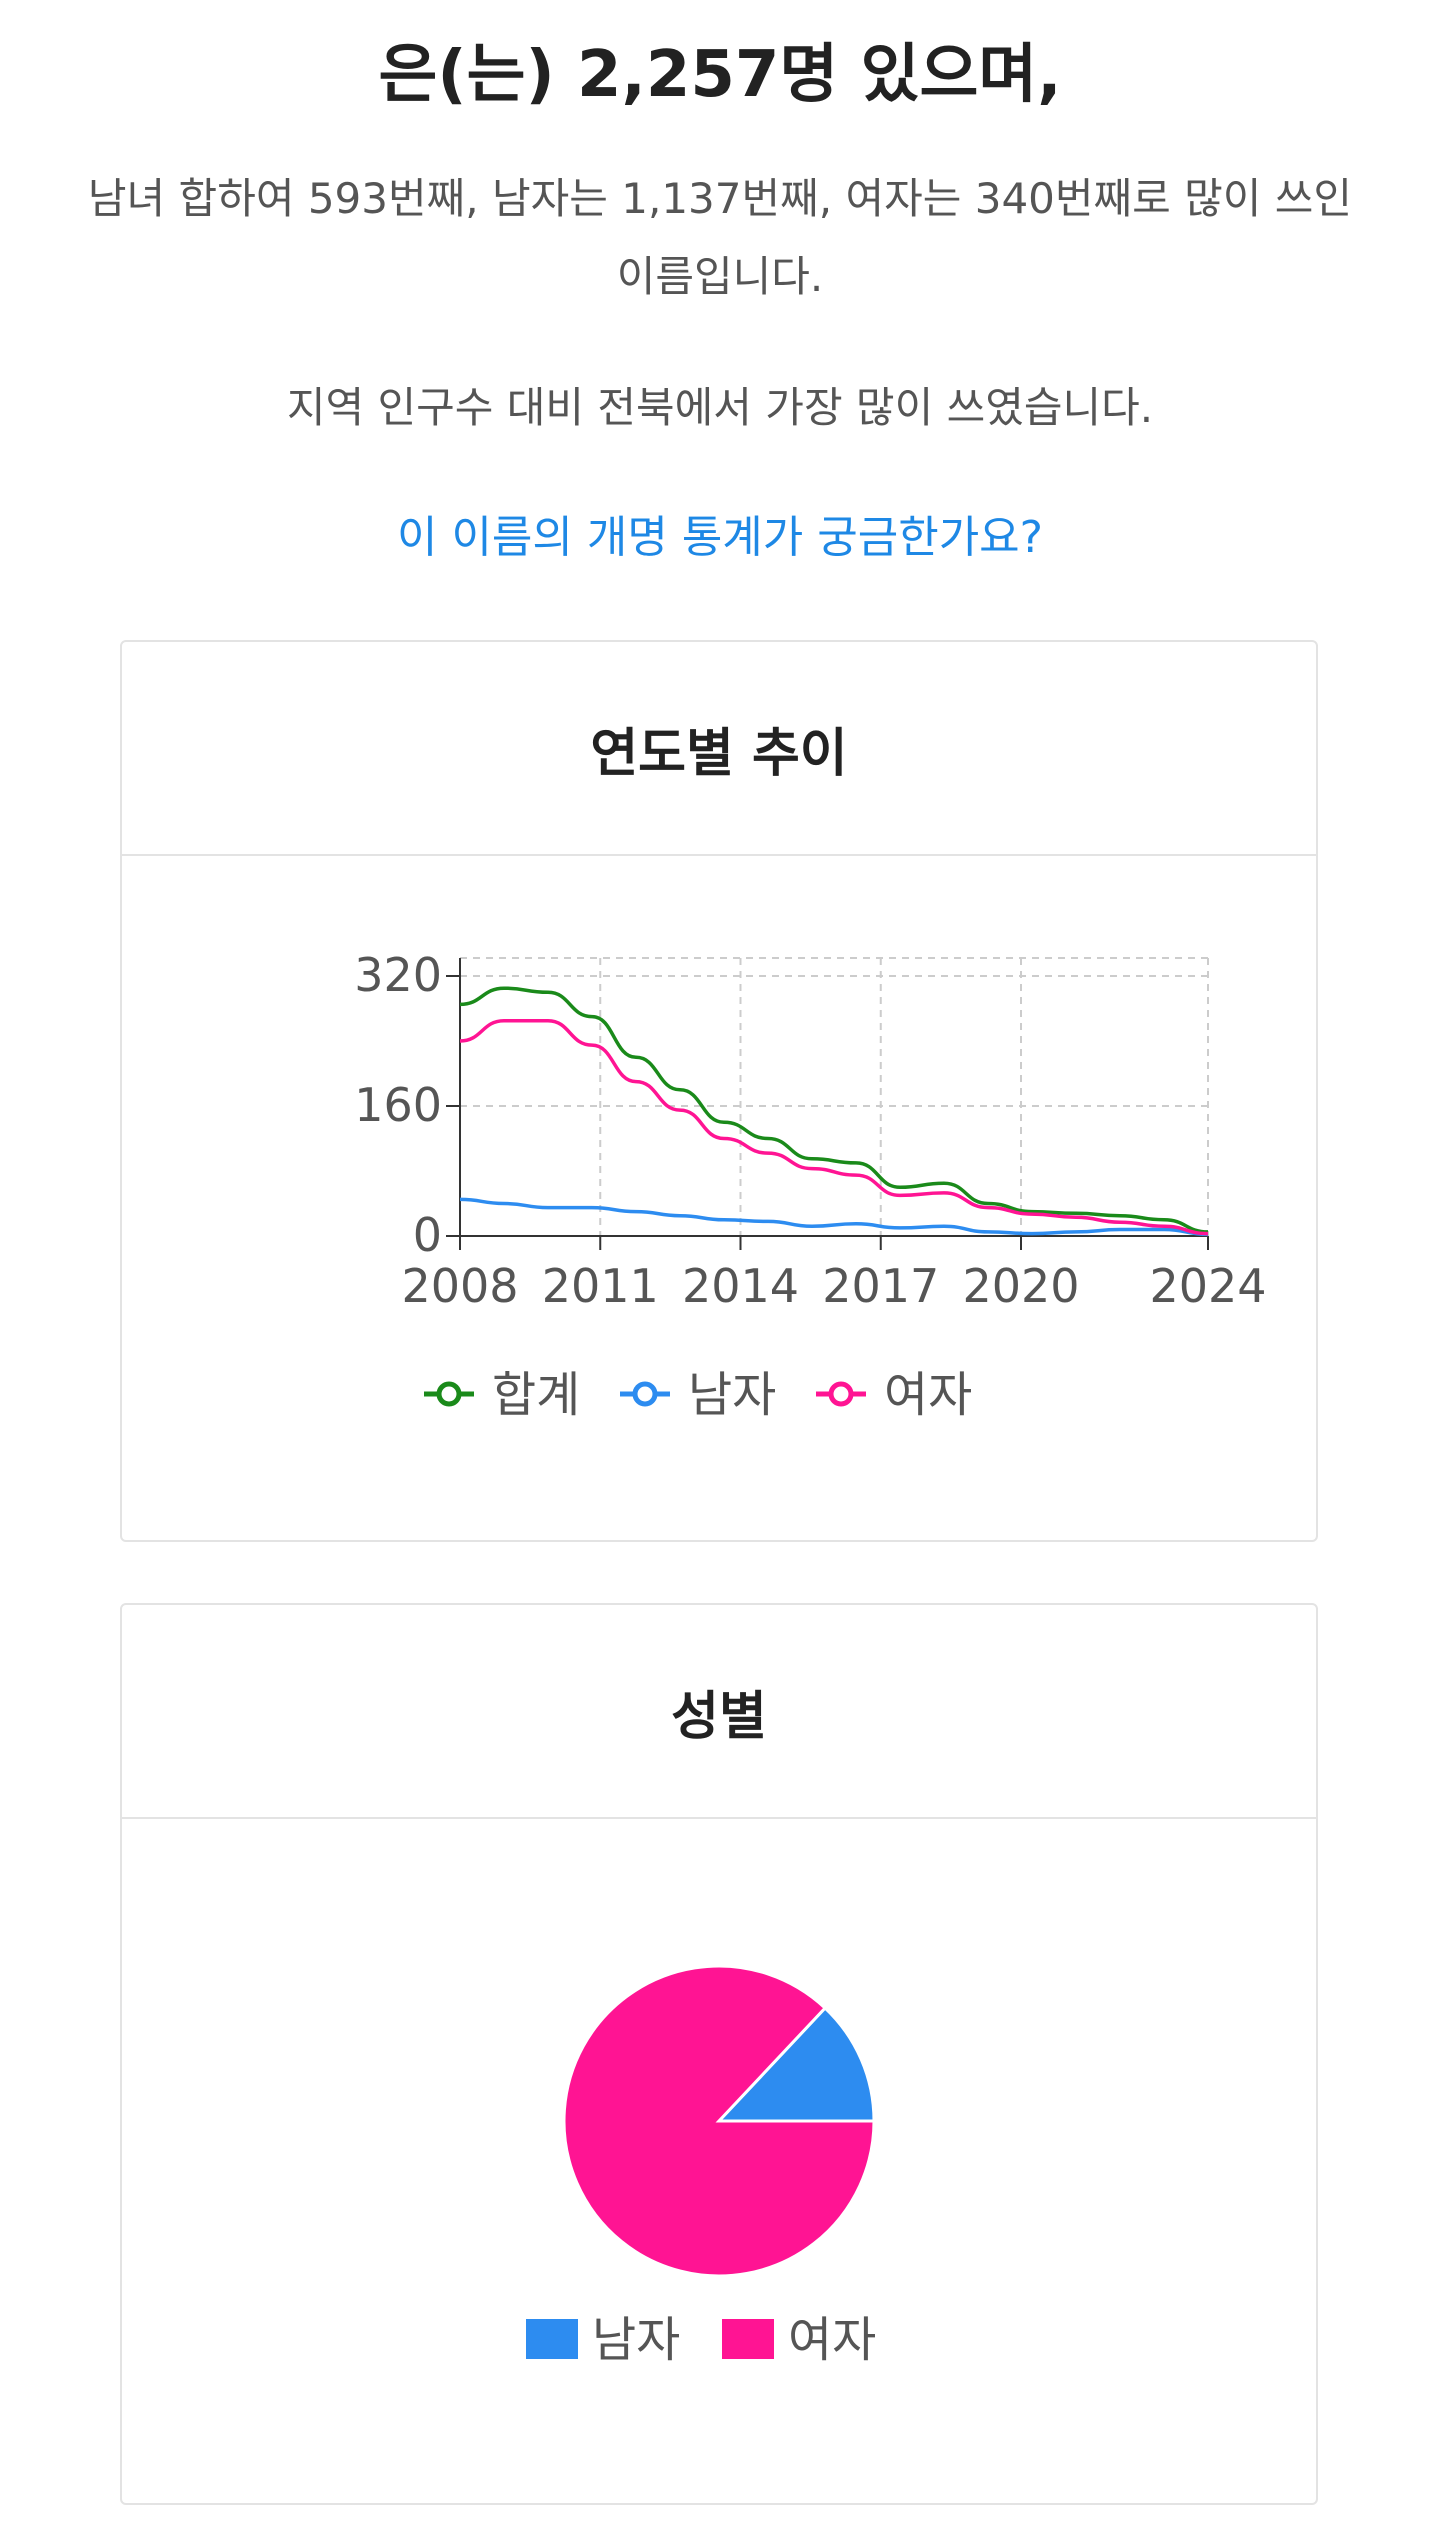 The width and height of the screenshot is (1440, 2536). I want to click on chart-grid, so click(834, 1097).